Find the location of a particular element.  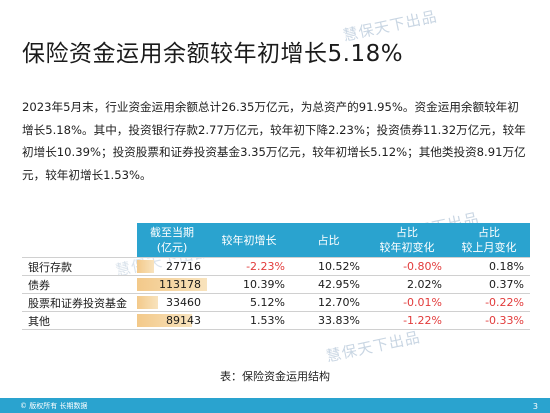

header-share-ytd: 占比 较年初变化 is located at coordinates (407, 240).